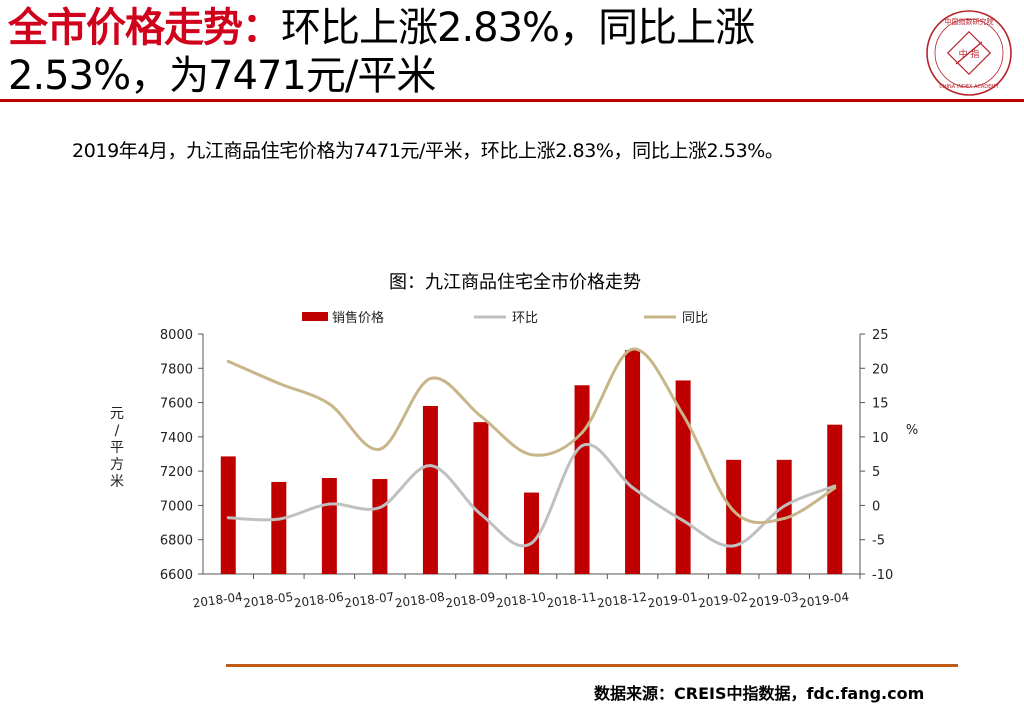 The height and width of the screenshot is (709, 1024). I want to click on x-tick-label: 2018-08, so click(420, 600).